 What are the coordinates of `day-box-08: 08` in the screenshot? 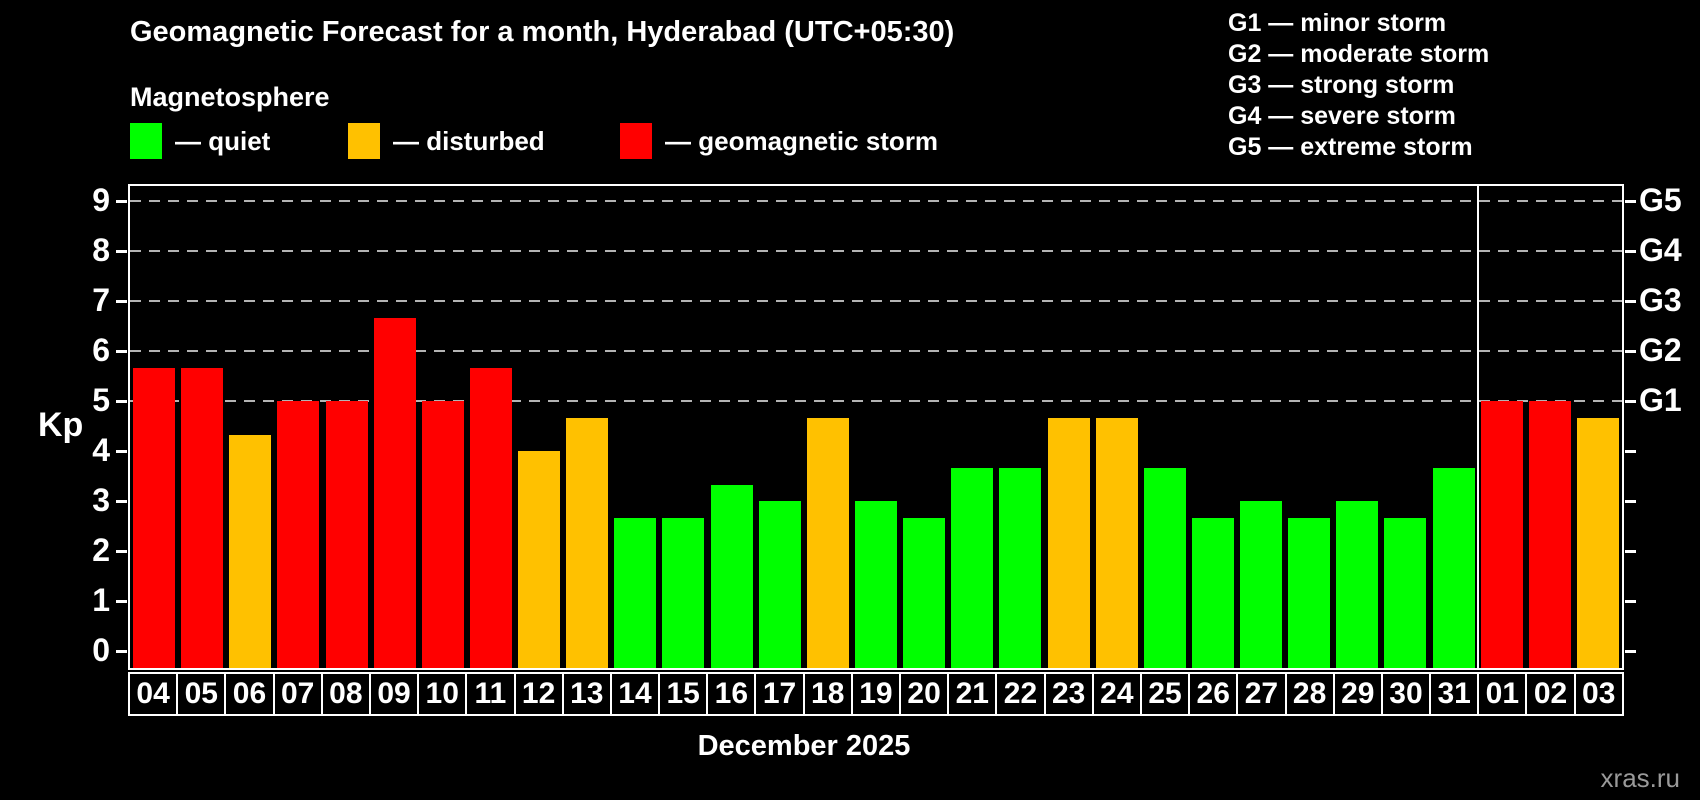 It's located at (345, 694).